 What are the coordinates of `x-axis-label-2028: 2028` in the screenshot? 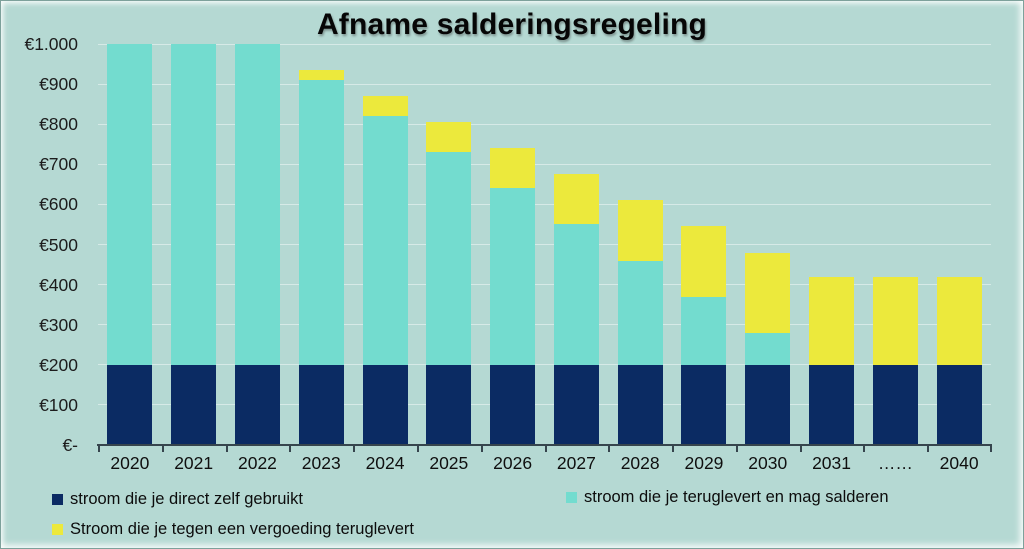 It's located at (640, 463).